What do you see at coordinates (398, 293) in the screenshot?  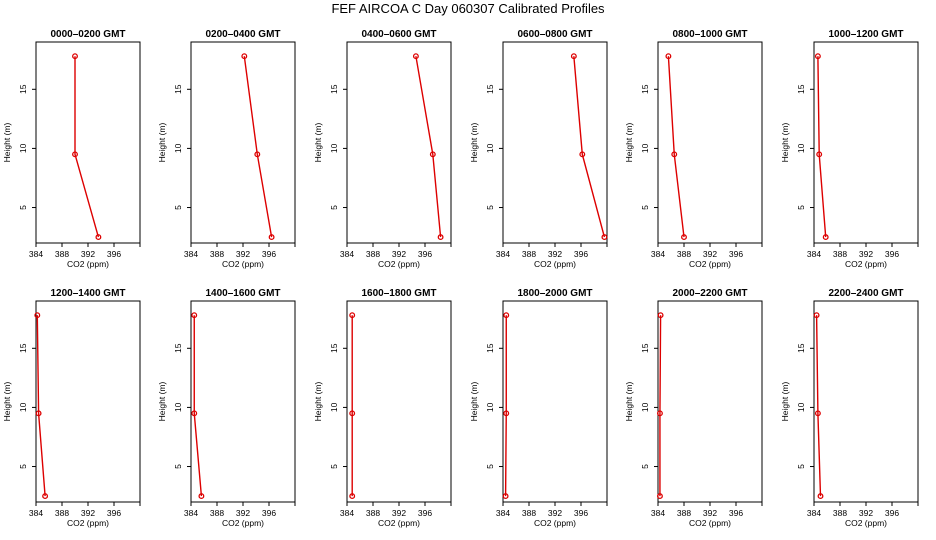 I see `panel-title: 1600–1800 GMT` at bounding box center [398, 293].